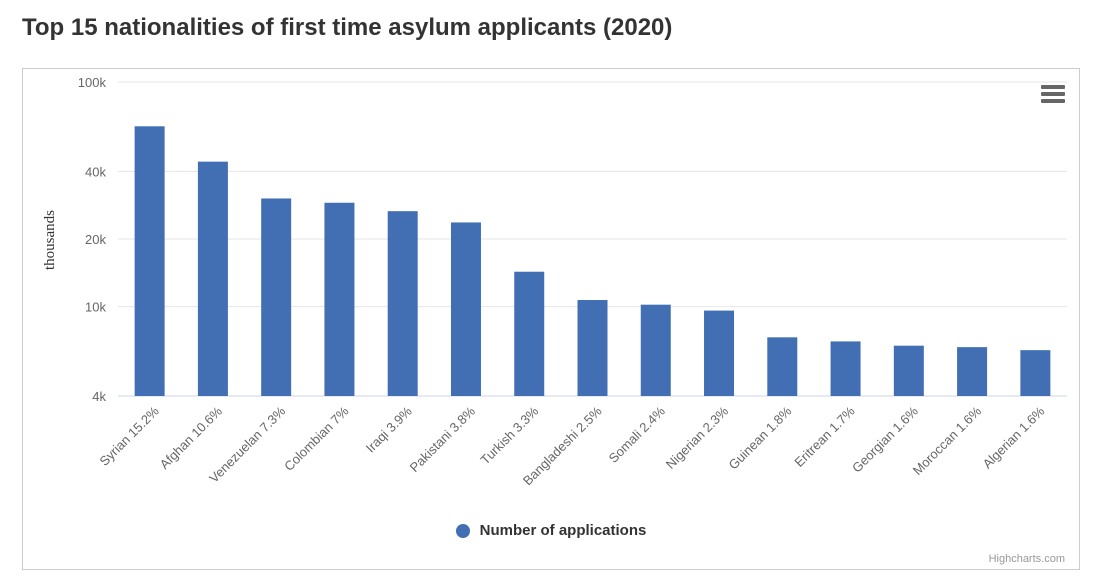  I want to click on x-tick-label: Colombian 7%, so click(316, 438).